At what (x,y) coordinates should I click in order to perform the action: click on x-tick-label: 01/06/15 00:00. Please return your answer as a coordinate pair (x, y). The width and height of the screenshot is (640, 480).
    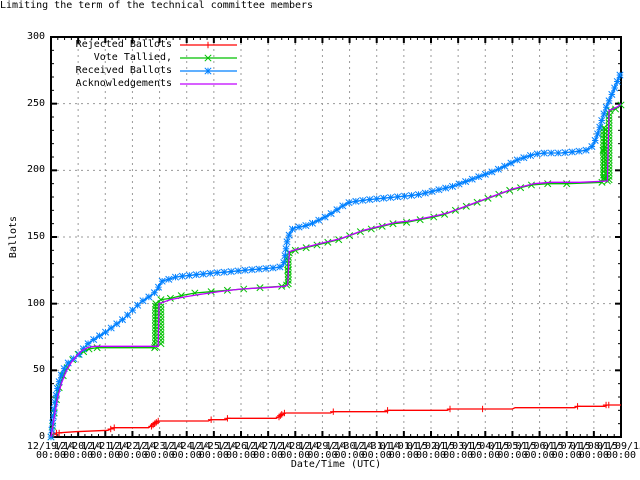
    Looking at the image, I should click on (539, 451).